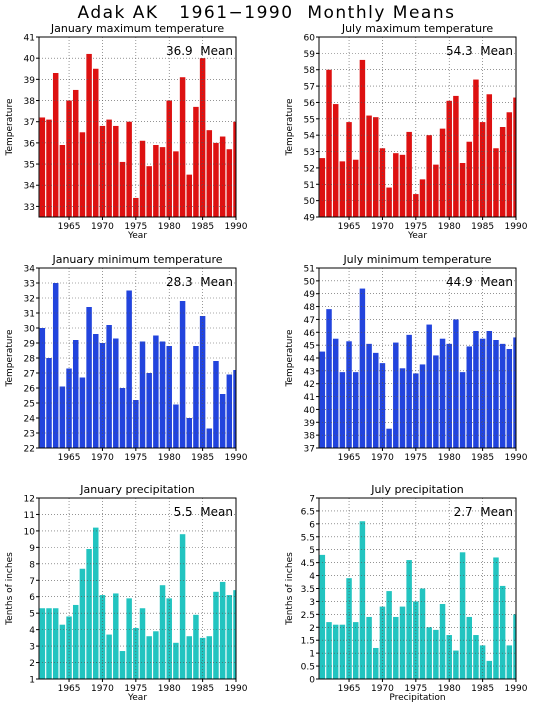 This screenshot has width=533, height=711. What do you see at coordinates (308, 616) in the screenshot?
I see `y-tick-label: 2.5` at bounding box center [308, 616].